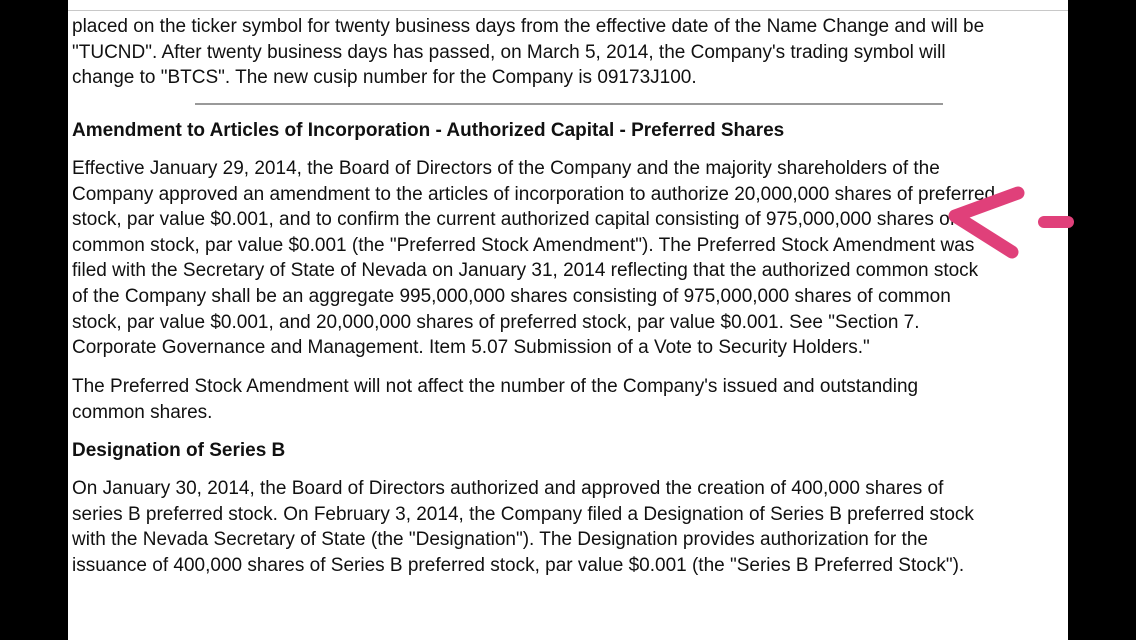 This screenshot has height=640, width=1136. What do you see at coordinates (569, 104) in the screenshot?
I see `horizontal-rule` at bounding box center [569, 104].